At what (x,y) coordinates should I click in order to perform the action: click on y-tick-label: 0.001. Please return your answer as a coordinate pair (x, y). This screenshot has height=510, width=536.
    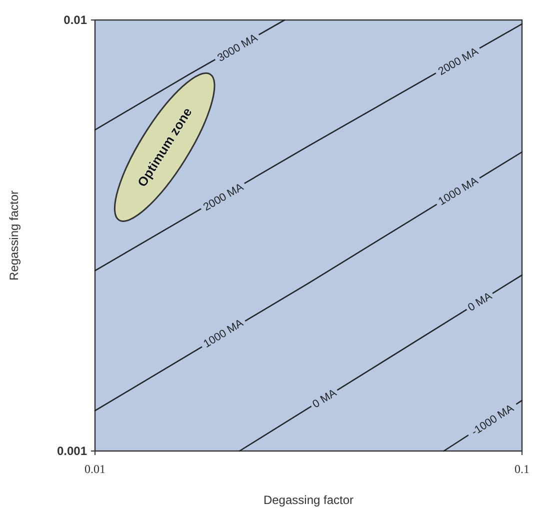
    Looking at the image, I should click on (72, 451).